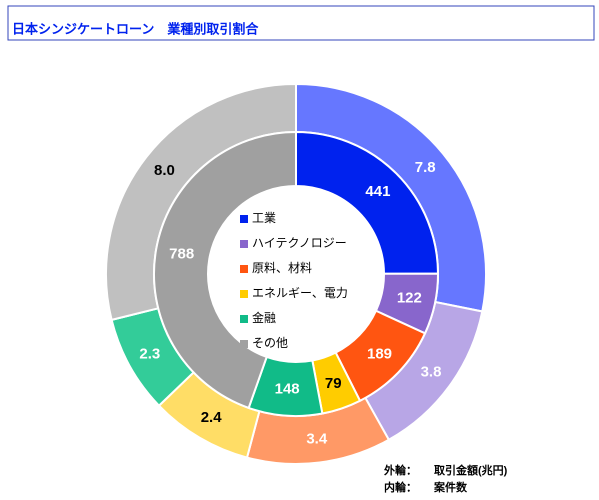 The image size is (599, 500). Describe the element at coordinates (135, 28) in the screenshot. I see `chart-title: 日本シンジケートローン 業種別取引割合` at that location.